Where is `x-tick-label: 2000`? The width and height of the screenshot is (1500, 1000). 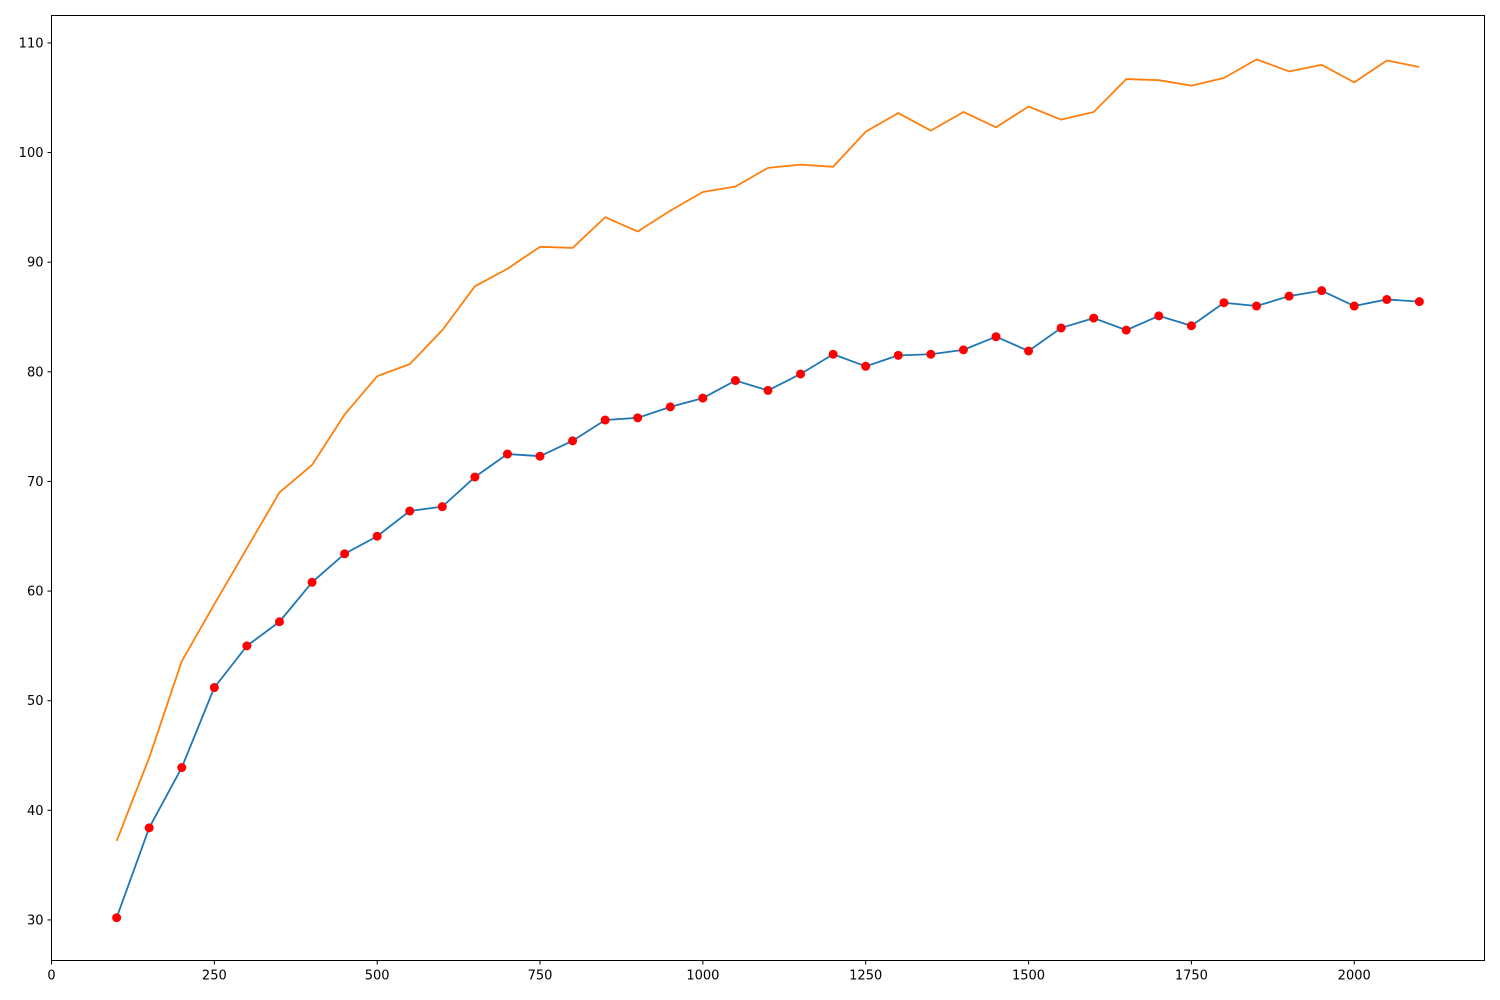
x-tick-label: 2000 is located at coordinates (1354, 976).